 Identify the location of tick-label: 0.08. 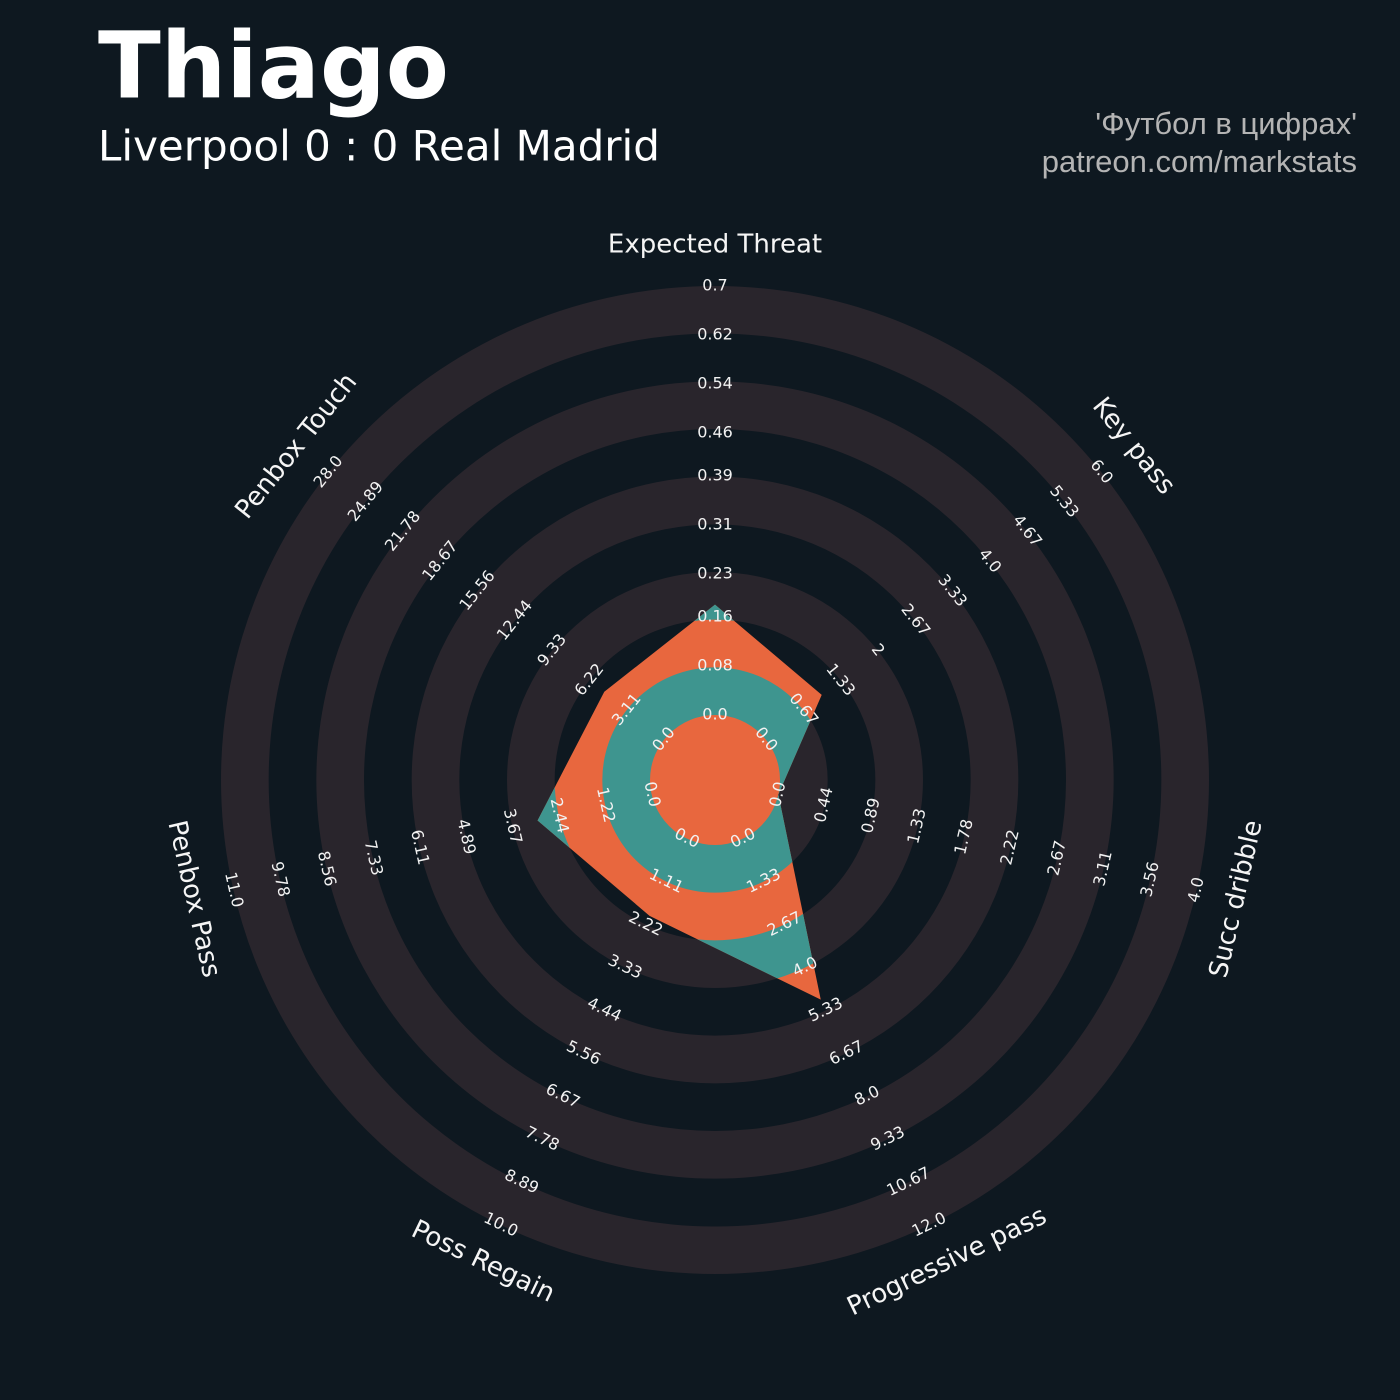
(715, 664).